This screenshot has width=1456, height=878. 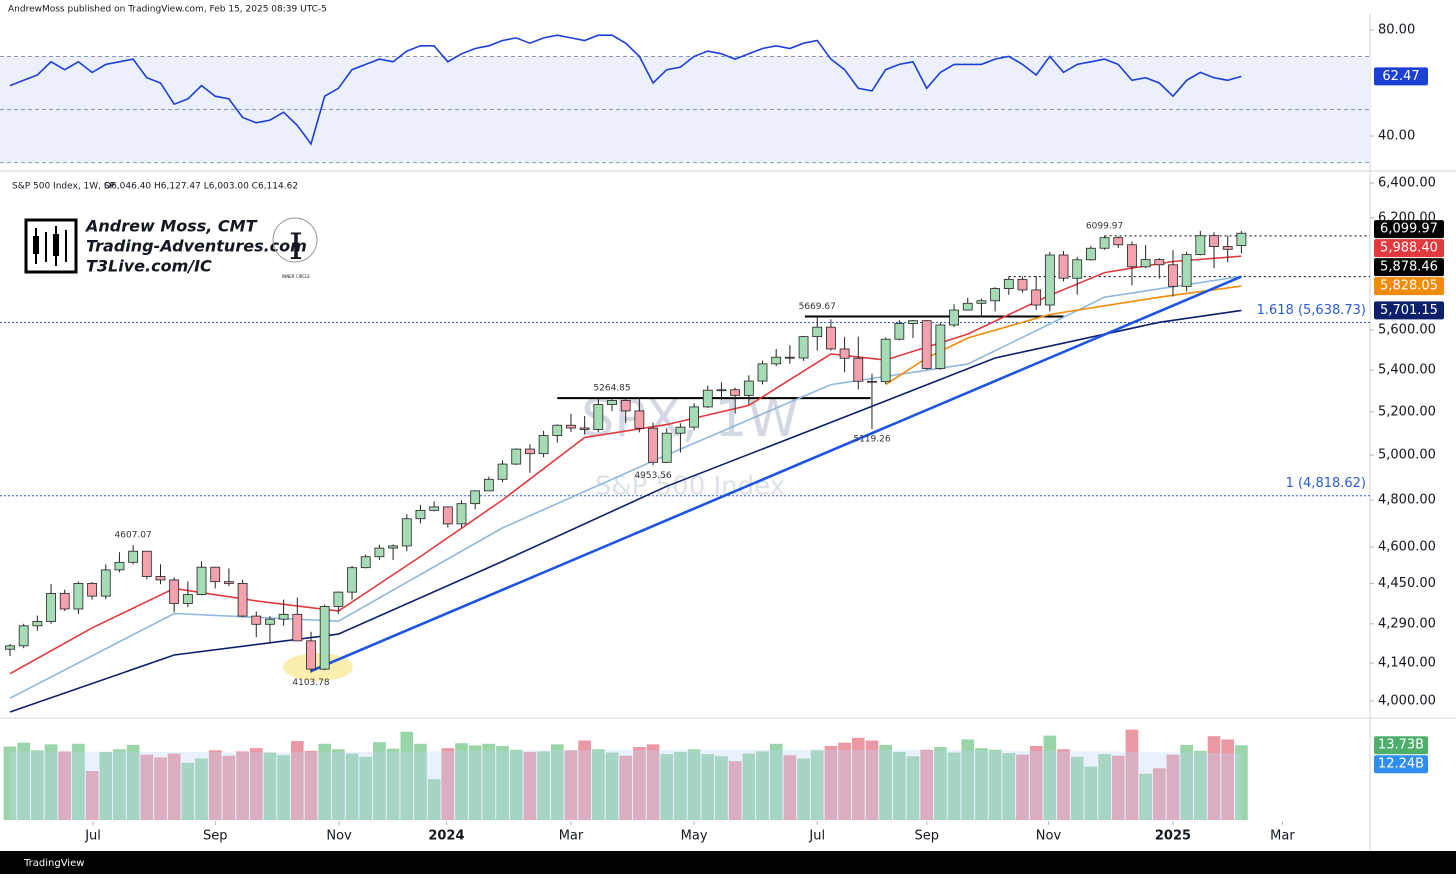 What do you see at coordinates (571, 836) in the screenshot?
I see `x-tick-label: Mar` at bounding box center [571, 836].